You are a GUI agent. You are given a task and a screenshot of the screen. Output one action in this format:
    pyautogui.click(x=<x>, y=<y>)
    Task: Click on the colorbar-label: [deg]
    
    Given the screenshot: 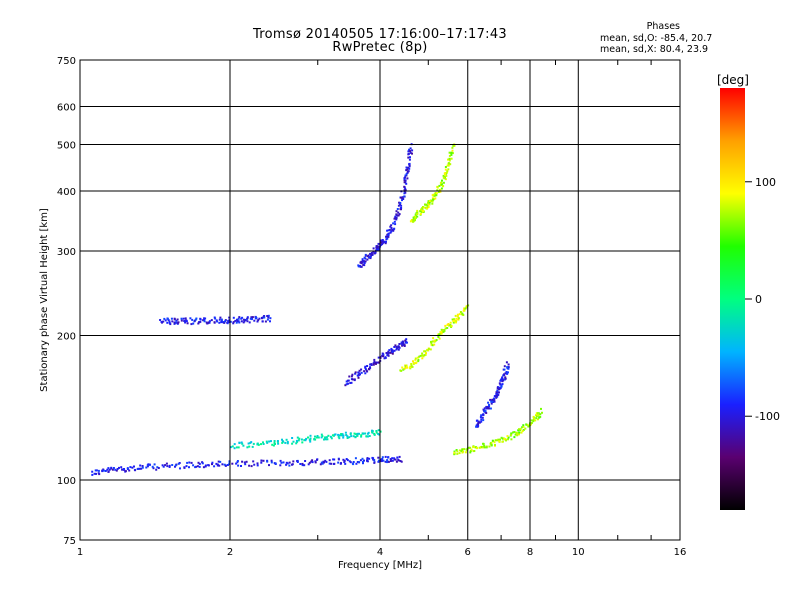 What is the action you would take?
    pyautogui.click(x=733, y=80)
    